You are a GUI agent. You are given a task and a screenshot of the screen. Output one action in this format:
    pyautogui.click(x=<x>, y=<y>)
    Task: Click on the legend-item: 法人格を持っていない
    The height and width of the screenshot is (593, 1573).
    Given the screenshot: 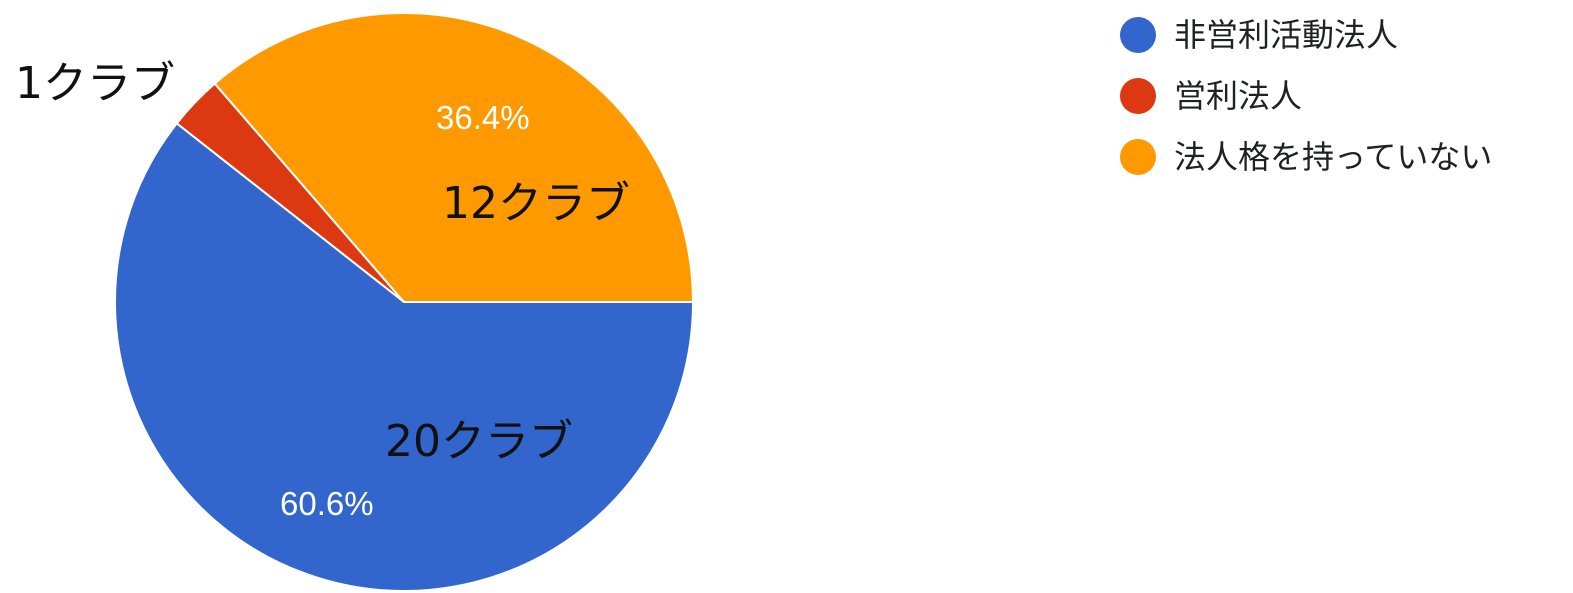 What is the action you would take?
    pyautogui.click(x=1306, y=157)
    